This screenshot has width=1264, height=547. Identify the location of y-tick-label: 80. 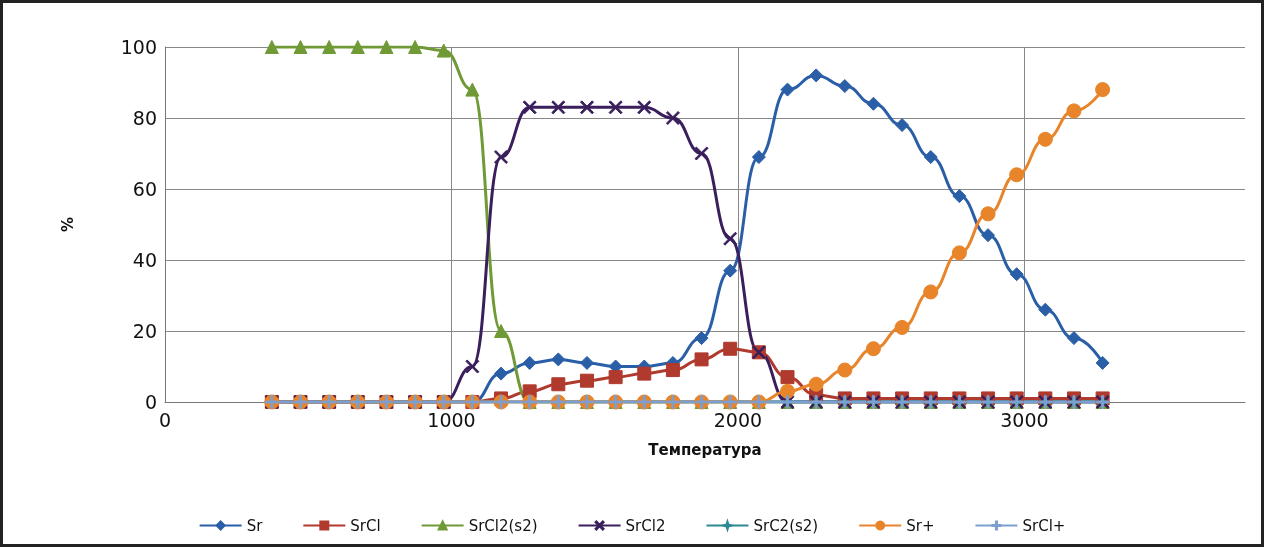
(144, 118).